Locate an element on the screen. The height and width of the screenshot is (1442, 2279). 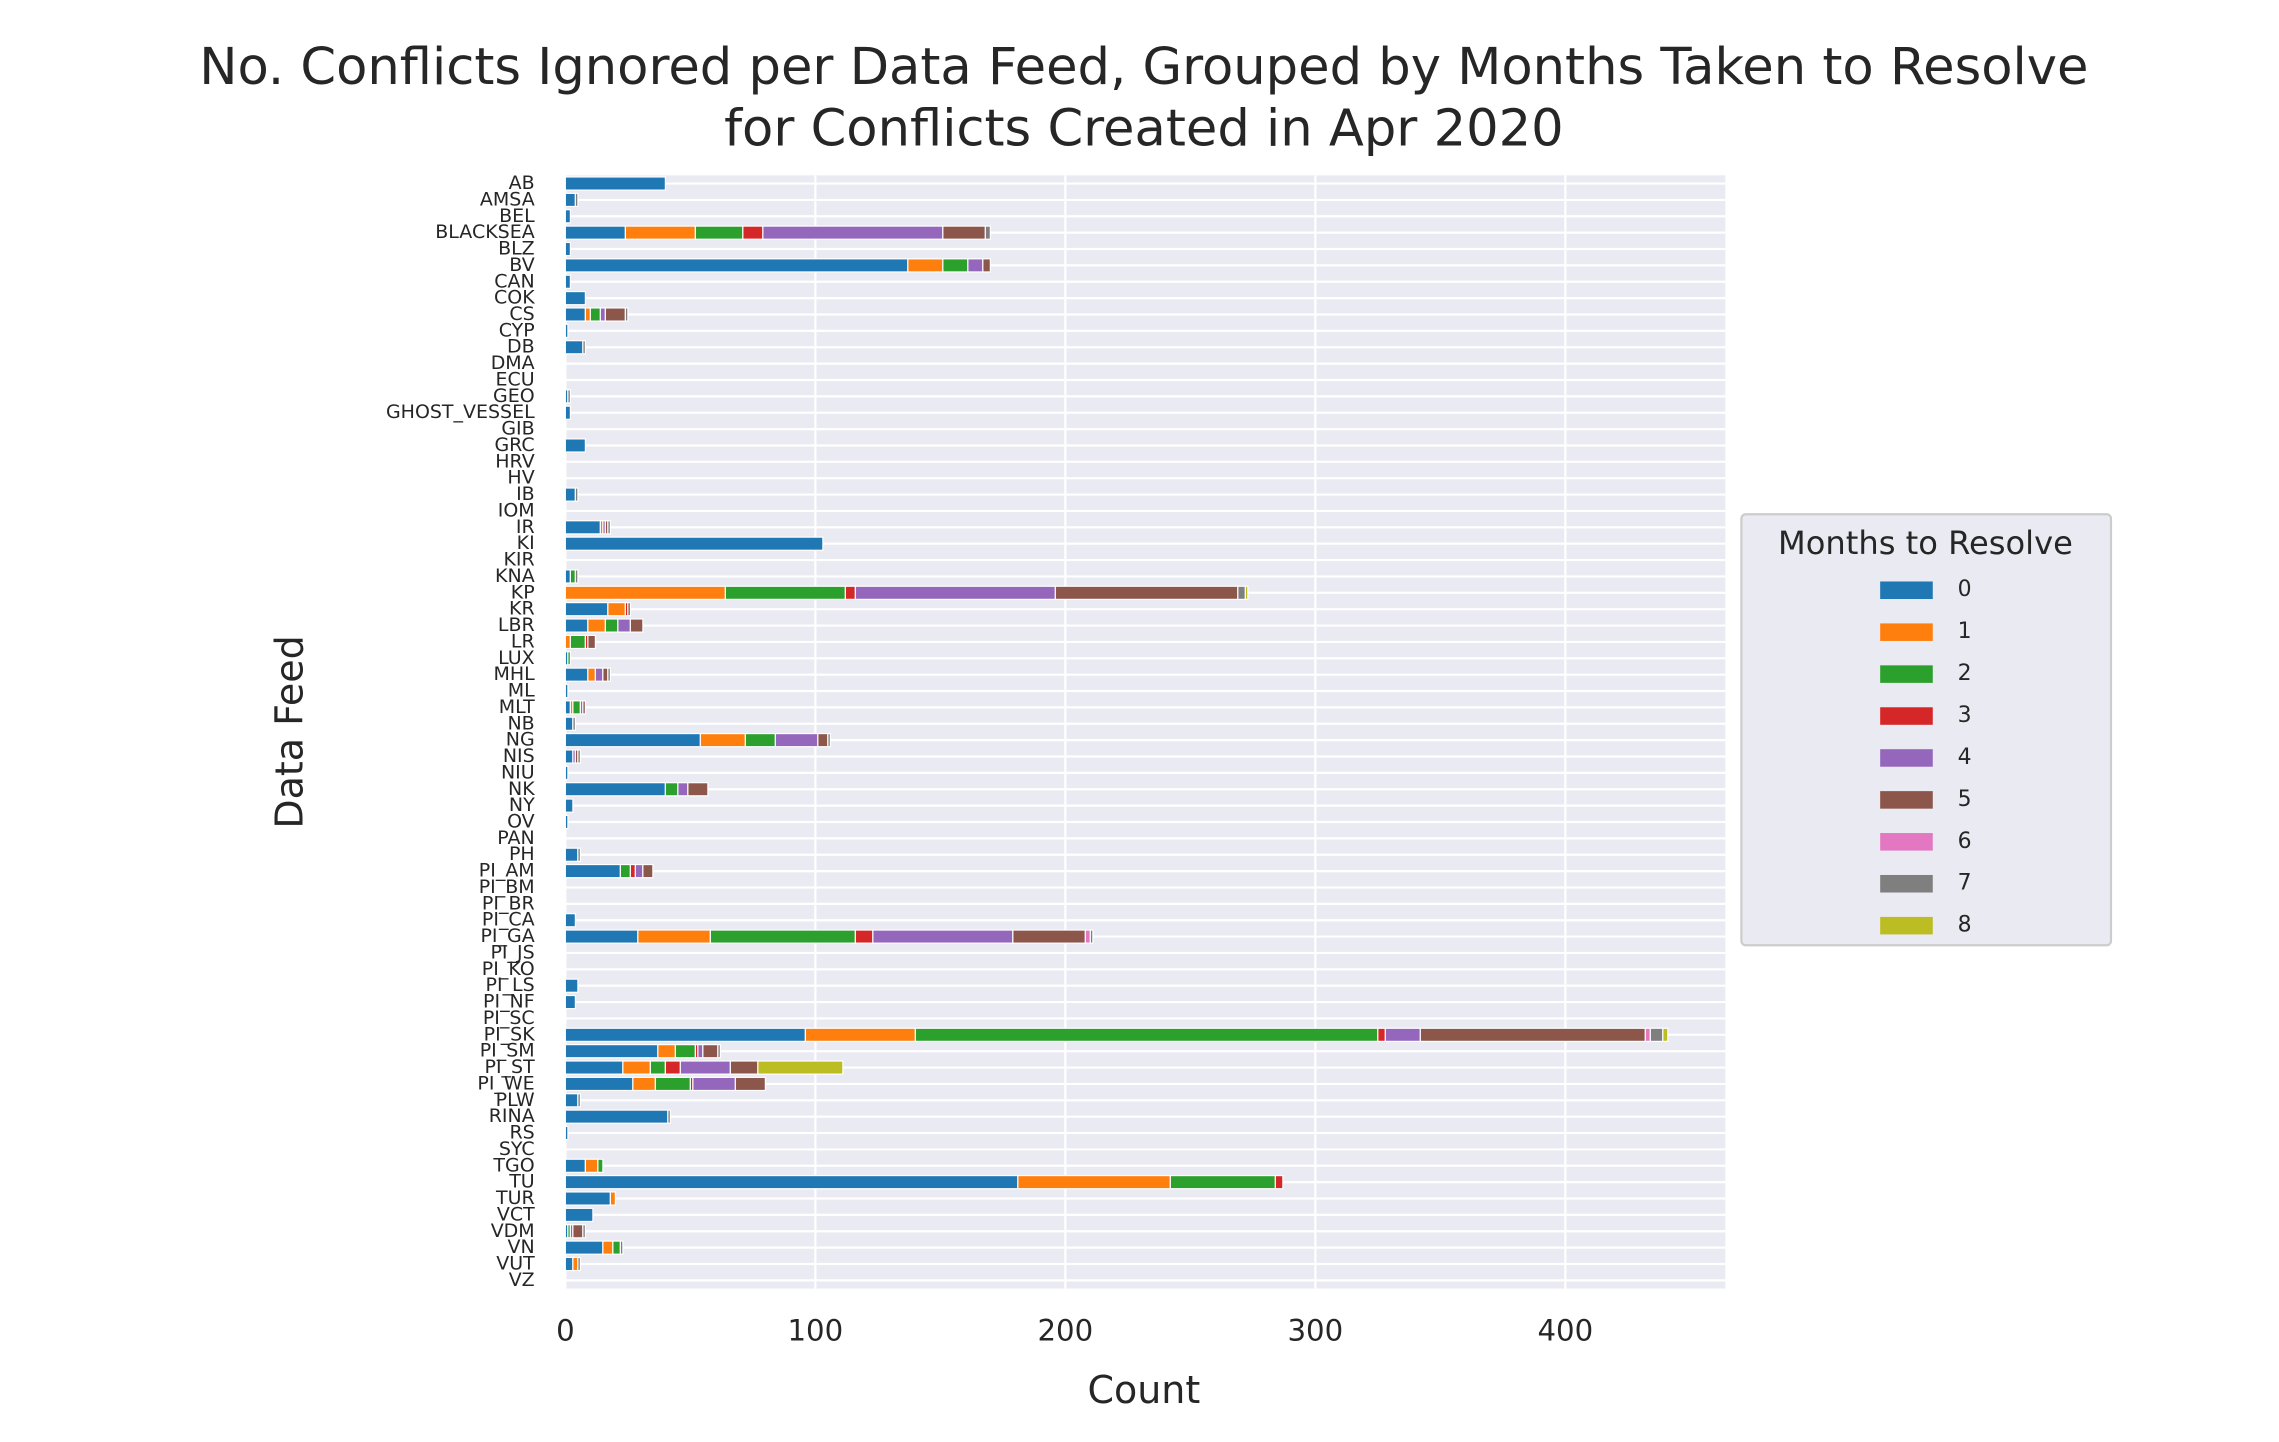
x-tick-label: 100 is located at coordinates (815, 1330).